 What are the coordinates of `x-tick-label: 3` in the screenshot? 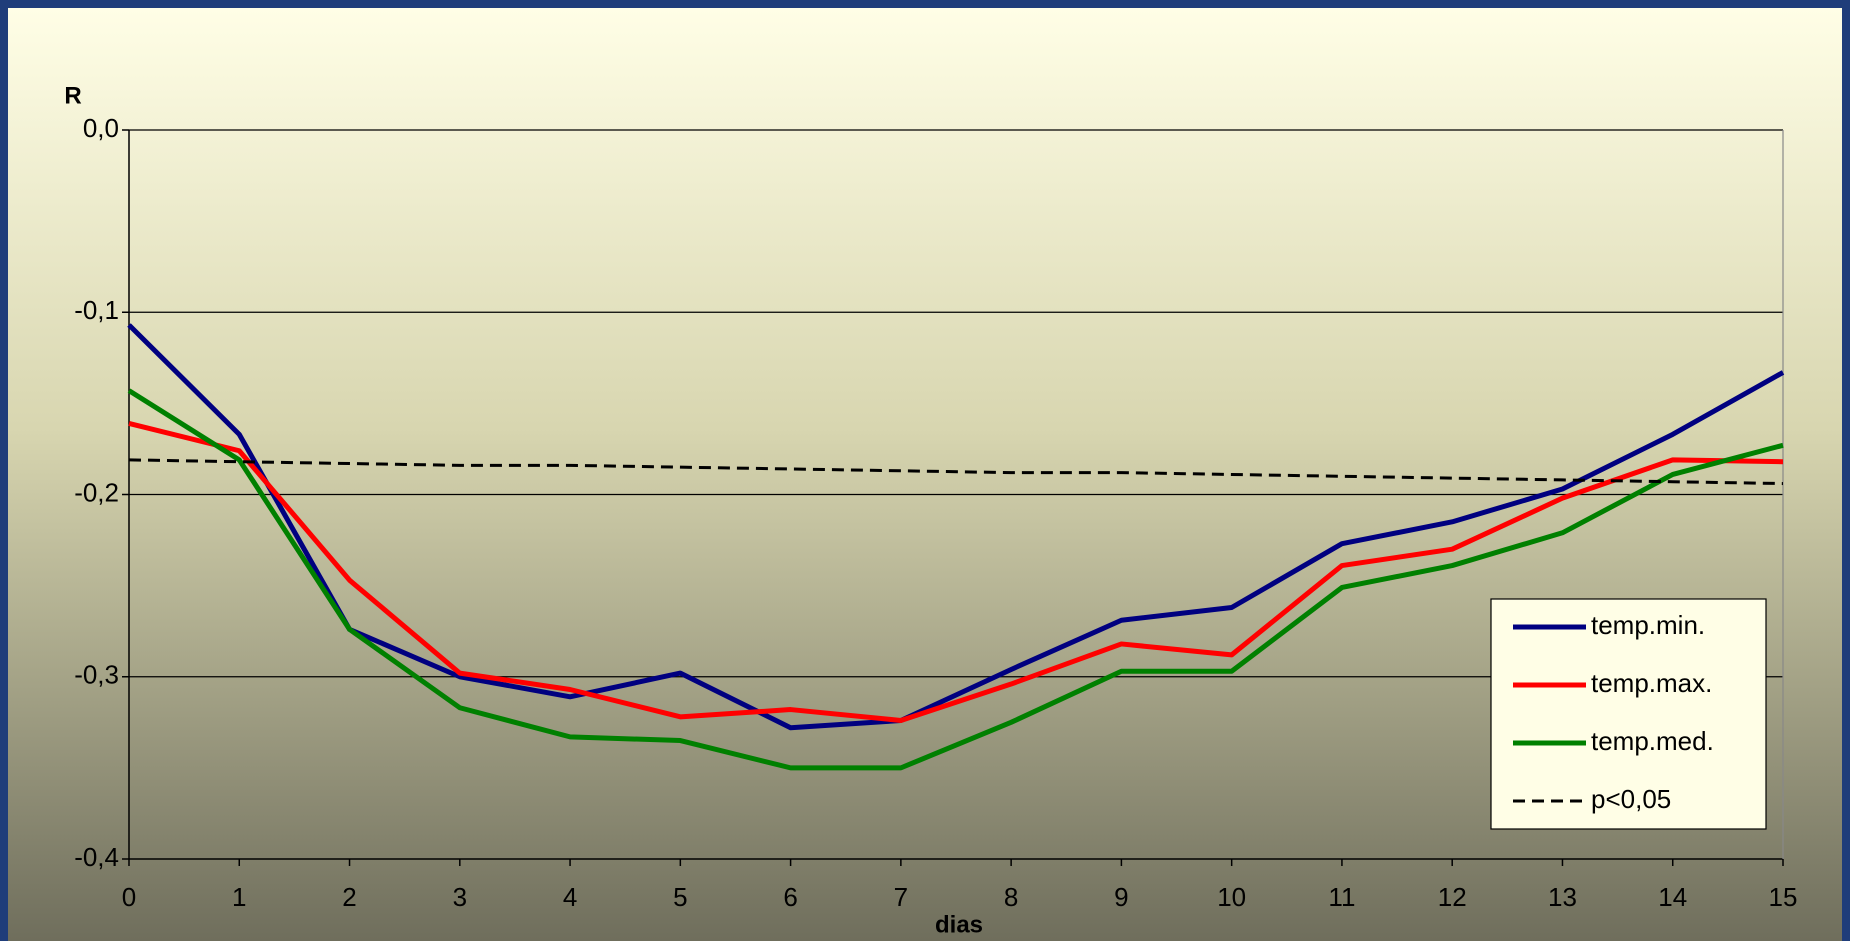 It's located at (460, 897).